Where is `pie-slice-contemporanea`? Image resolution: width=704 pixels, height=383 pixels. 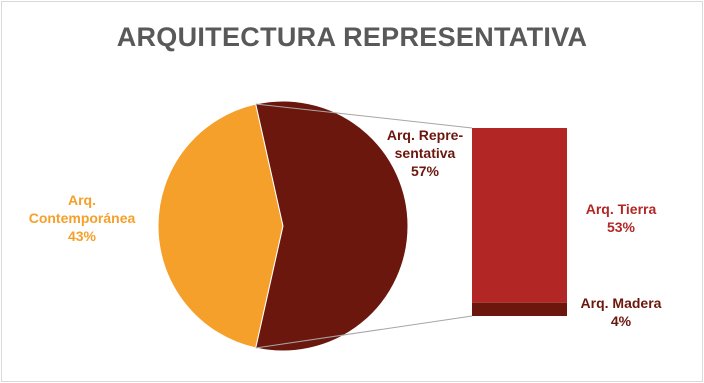 pie-slice-contemporanea is located at coordinates (220, 226).